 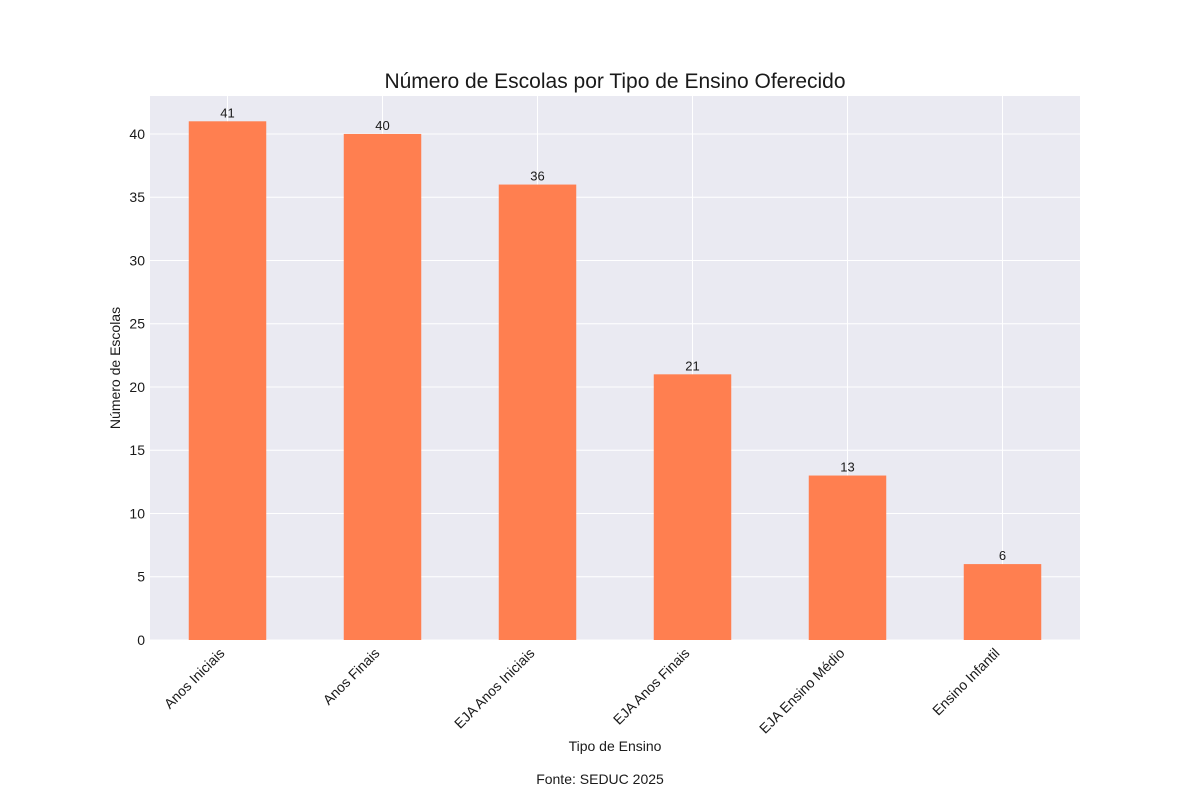 What do you see at coordinates (382, 125) in the screenshot?
I see `bar-value-label: 40` at bounding box center [382, 125].